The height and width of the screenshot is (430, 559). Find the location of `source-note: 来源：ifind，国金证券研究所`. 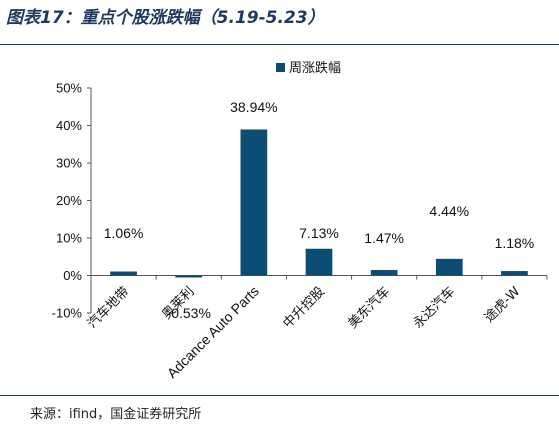

source-note: 来源：ifind，国金证券研究所 is located at coordinates (116, 414).